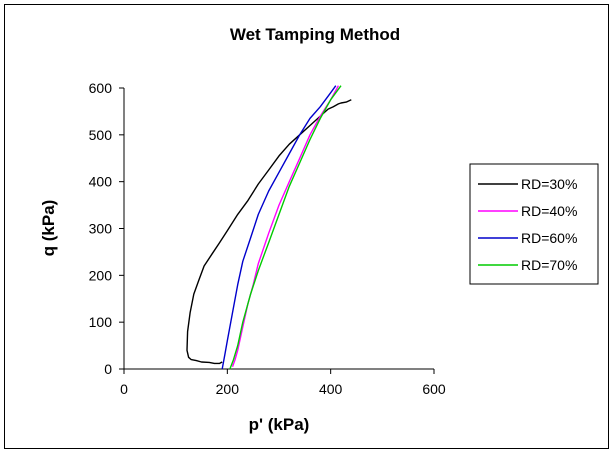  What do you see at coordinates (279, 424) in the screenshot?
I see `x-axis-label: p' (kPa)` at bounding box center [279, 424].